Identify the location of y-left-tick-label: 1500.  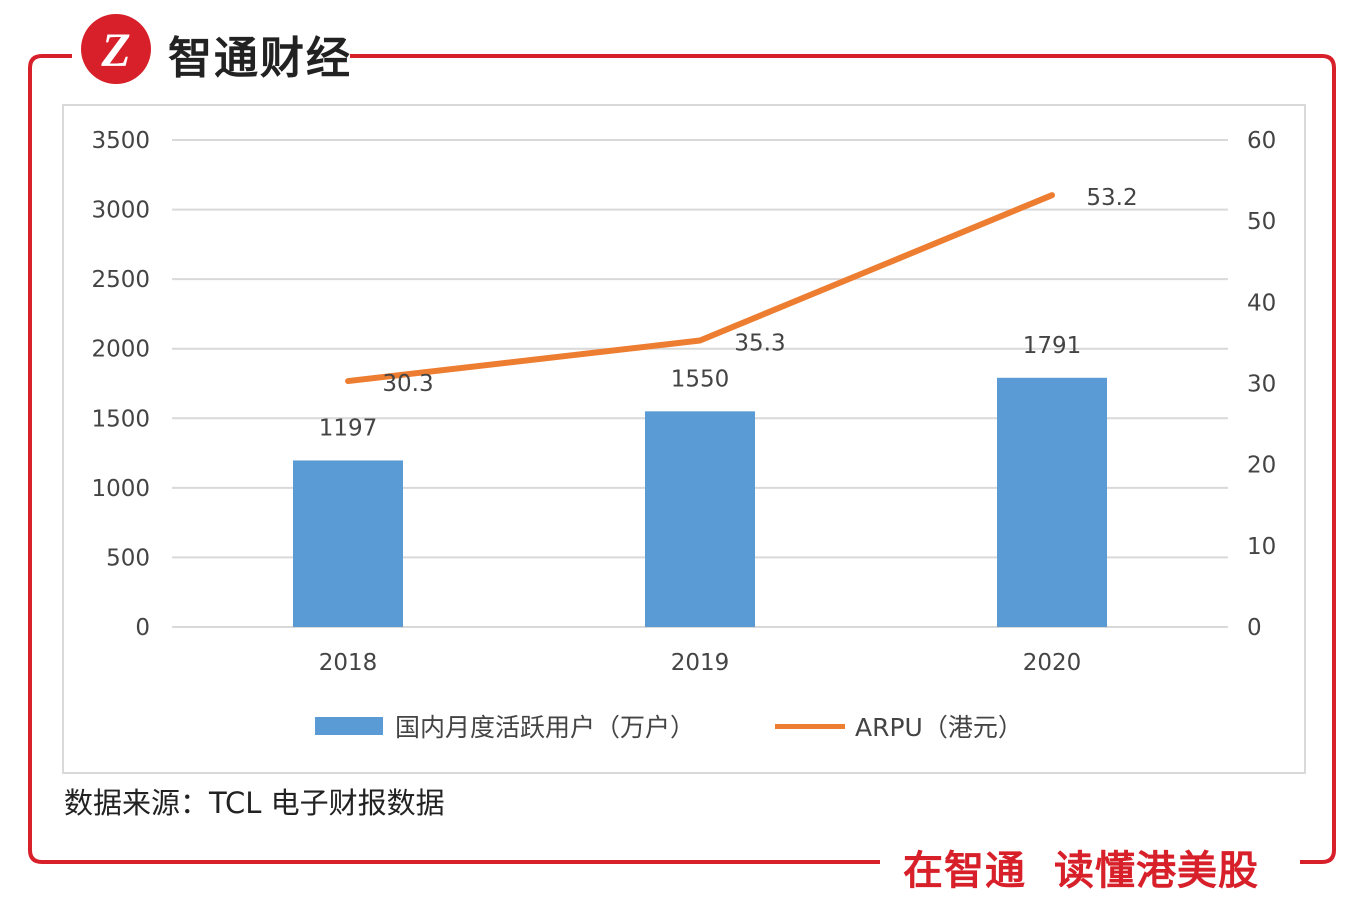
(120, 419).